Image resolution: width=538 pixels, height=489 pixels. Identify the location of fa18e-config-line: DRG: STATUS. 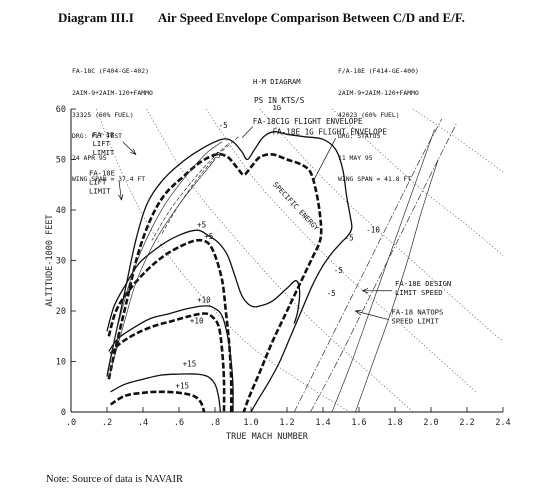
(359, 136).